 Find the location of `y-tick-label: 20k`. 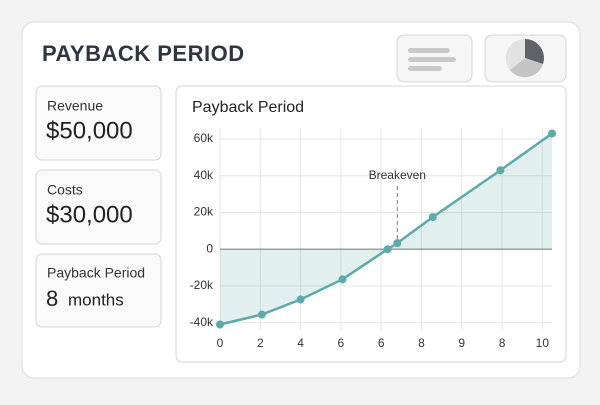

y-tick-label: 20k is located at coordinates (204, 212).